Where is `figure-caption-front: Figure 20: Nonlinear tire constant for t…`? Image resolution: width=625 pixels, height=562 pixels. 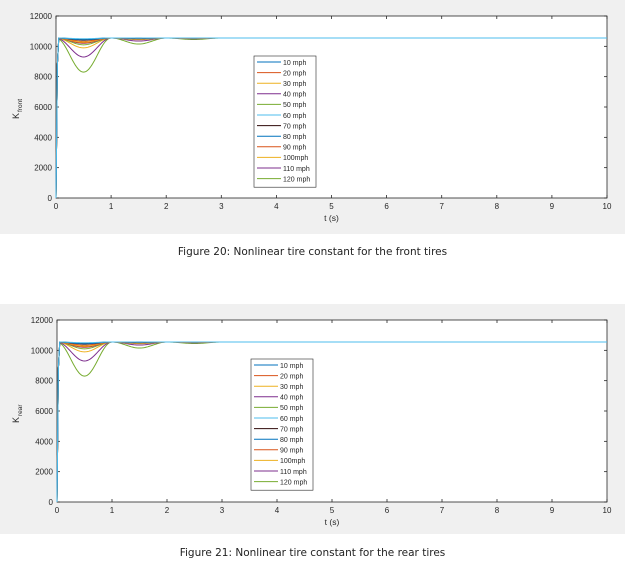 figure-caption-front: Figure 20: Nonlinear tire constant for t… is located at coordinates (312, 252).